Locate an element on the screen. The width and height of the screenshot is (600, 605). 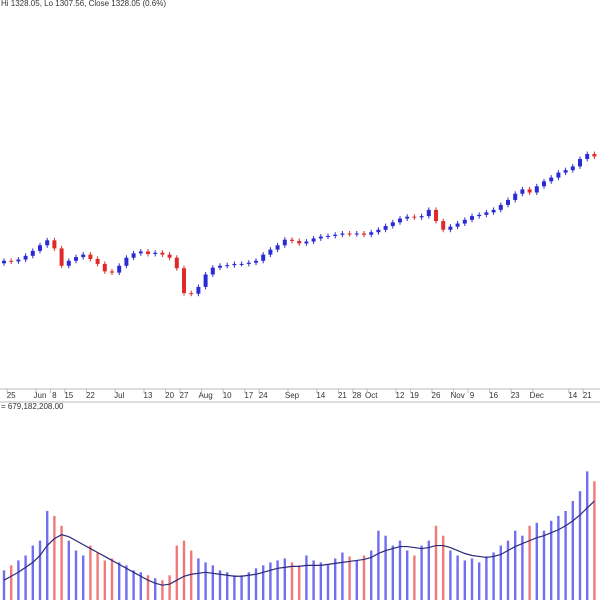
x-tick-label: Aug is located at coordinates (205, 395).